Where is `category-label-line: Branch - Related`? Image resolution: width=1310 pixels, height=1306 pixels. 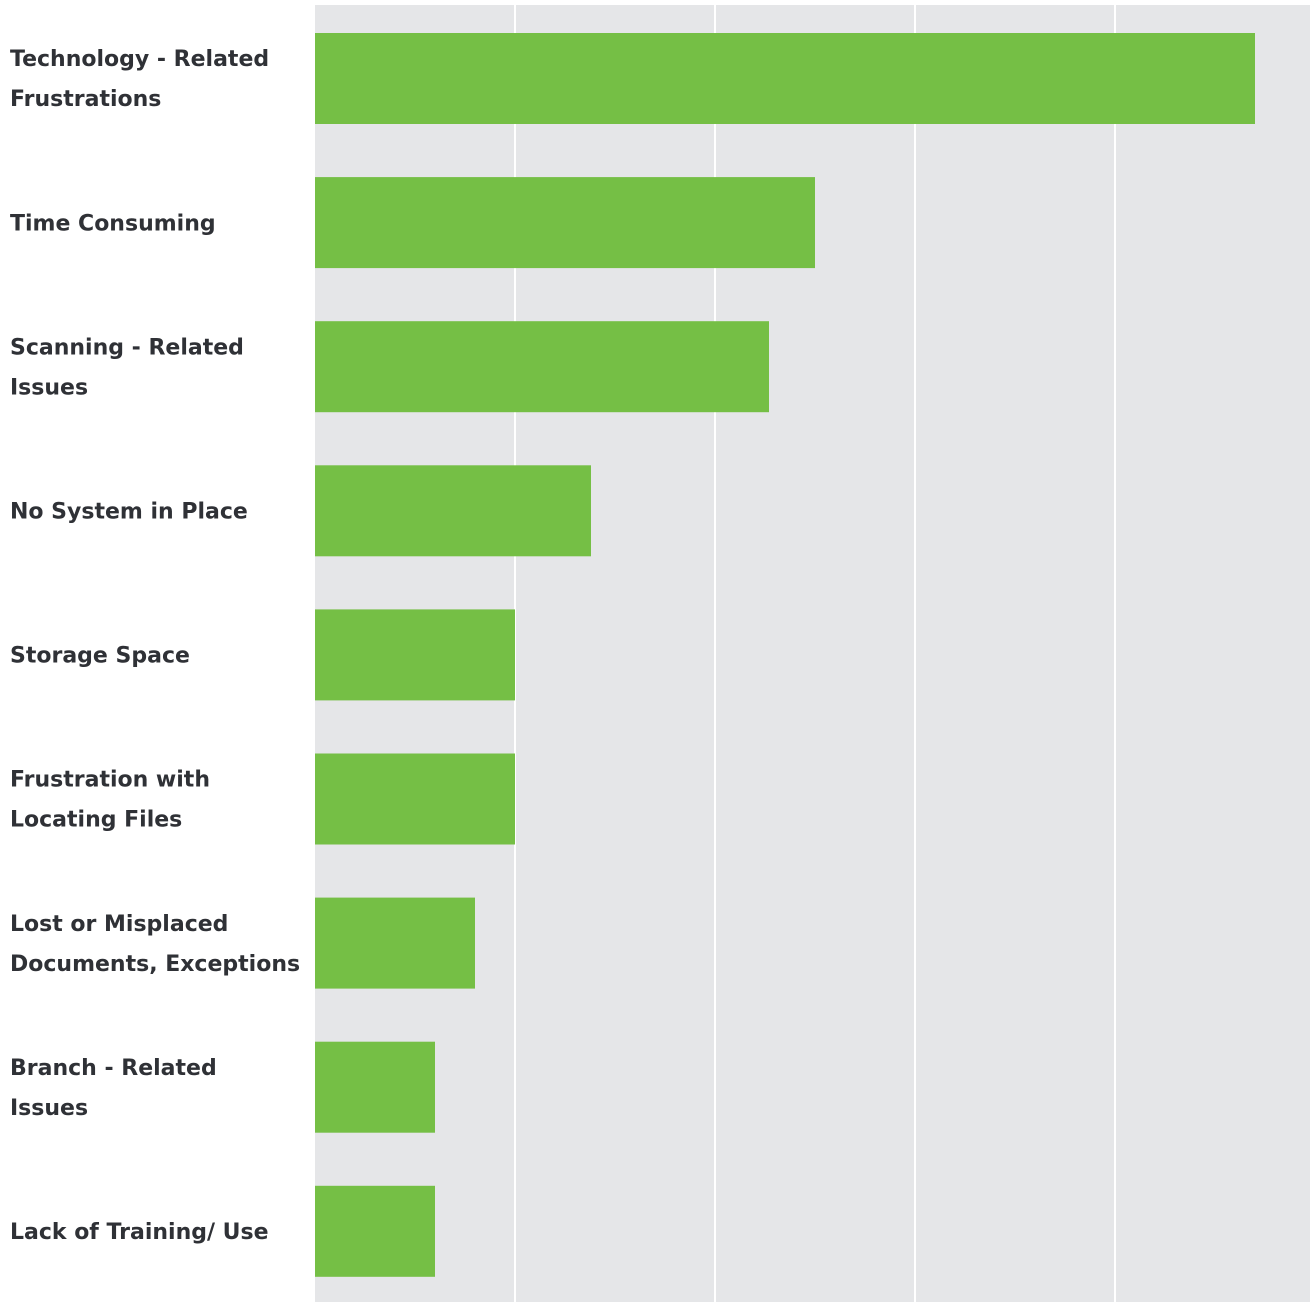 category-label-line: Branch - Related is located at coordinates (113, 1068).